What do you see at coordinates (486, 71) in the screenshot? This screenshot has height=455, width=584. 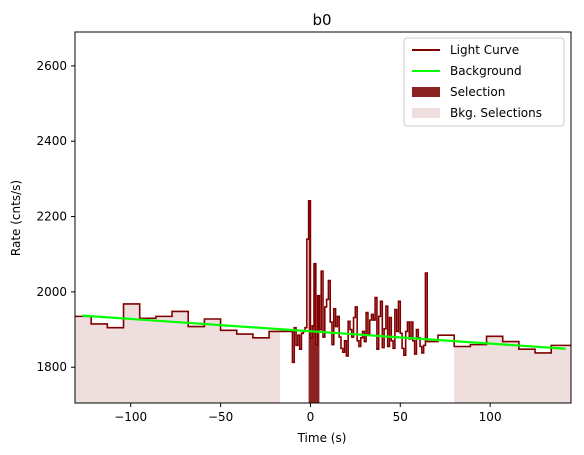 I see `legend-label: Background` at bounding box center [486, 71].